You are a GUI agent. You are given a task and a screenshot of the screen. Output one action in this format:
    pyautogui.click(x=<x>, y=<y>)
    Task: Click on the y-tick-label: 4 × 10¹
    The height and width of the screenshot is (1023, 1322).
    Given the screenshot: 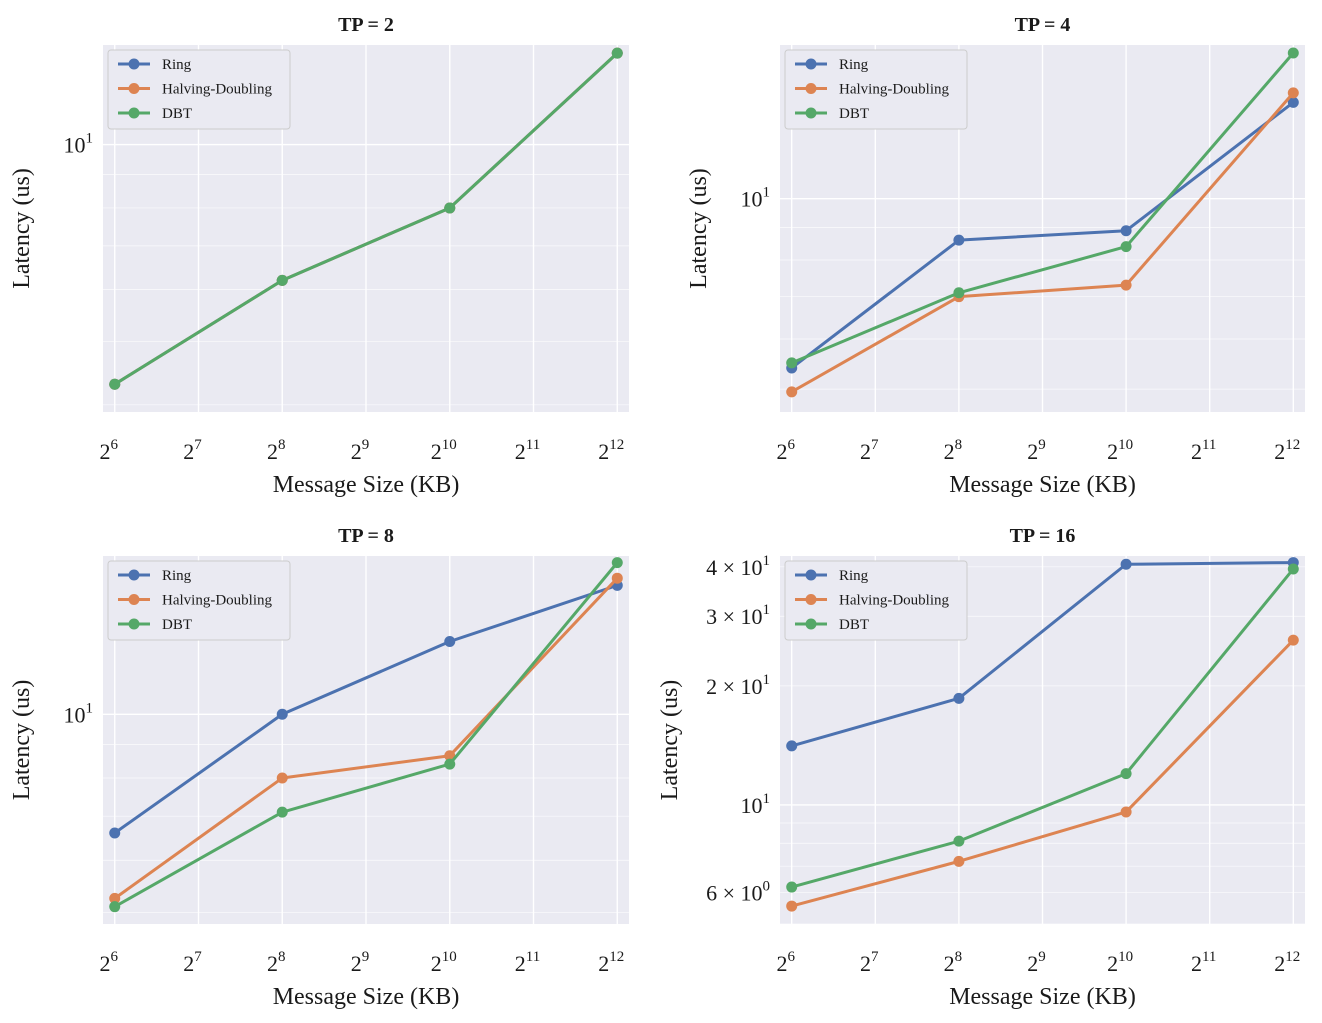 What is the action you would take?
    pyautogui.click(x=738, y=566)
    